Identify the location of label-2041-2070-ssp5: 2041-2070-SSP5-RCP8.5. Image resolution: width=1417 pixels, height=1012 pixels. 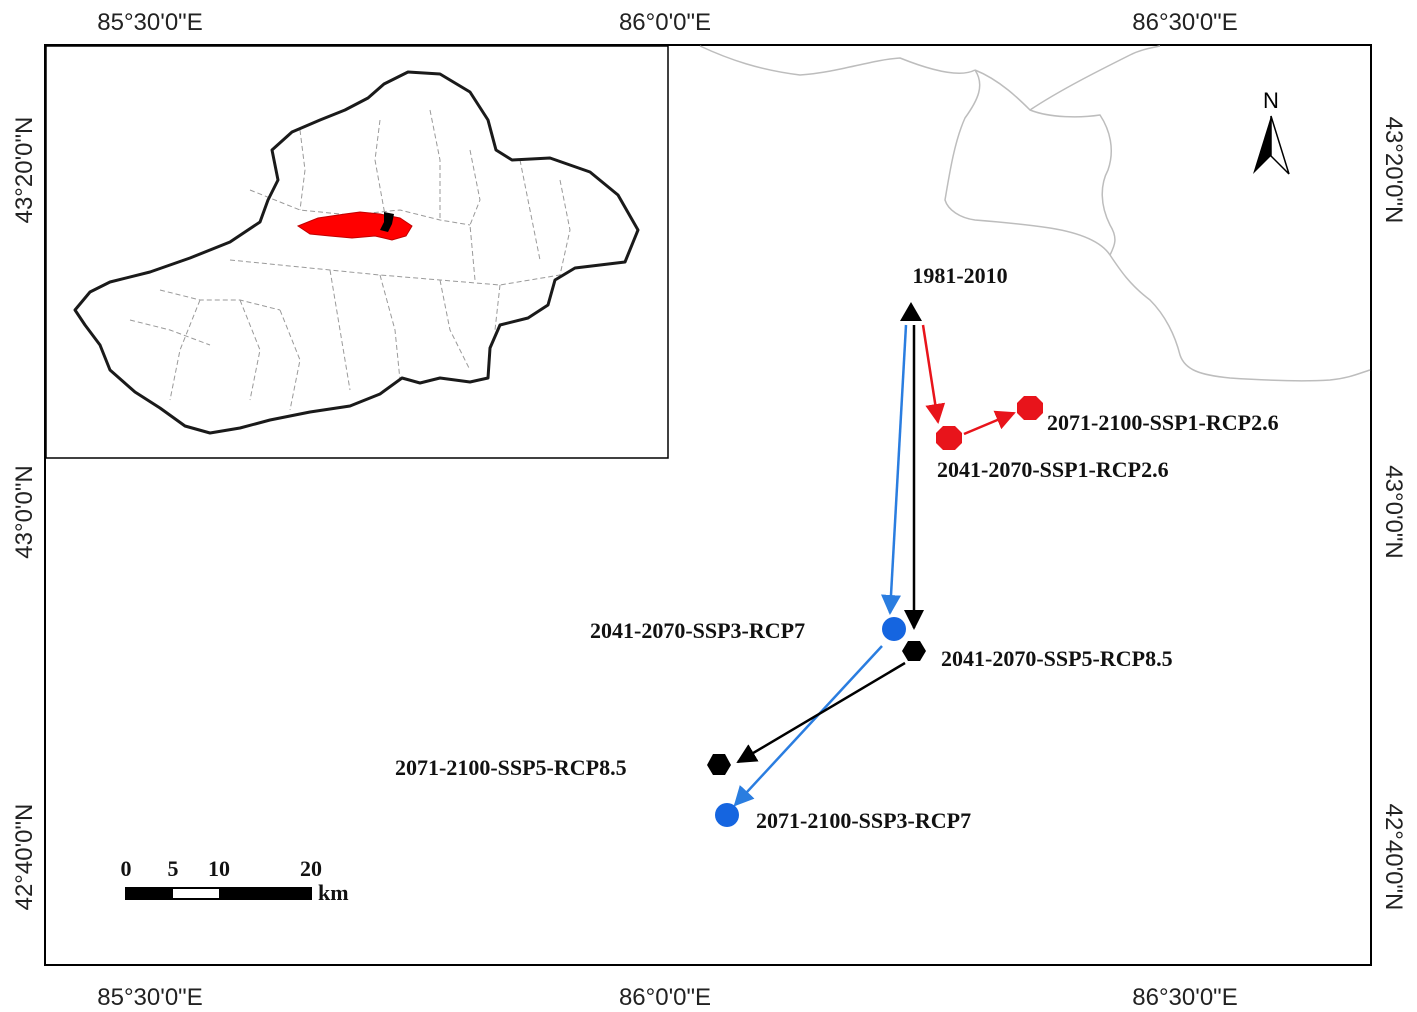
(1057, 658).